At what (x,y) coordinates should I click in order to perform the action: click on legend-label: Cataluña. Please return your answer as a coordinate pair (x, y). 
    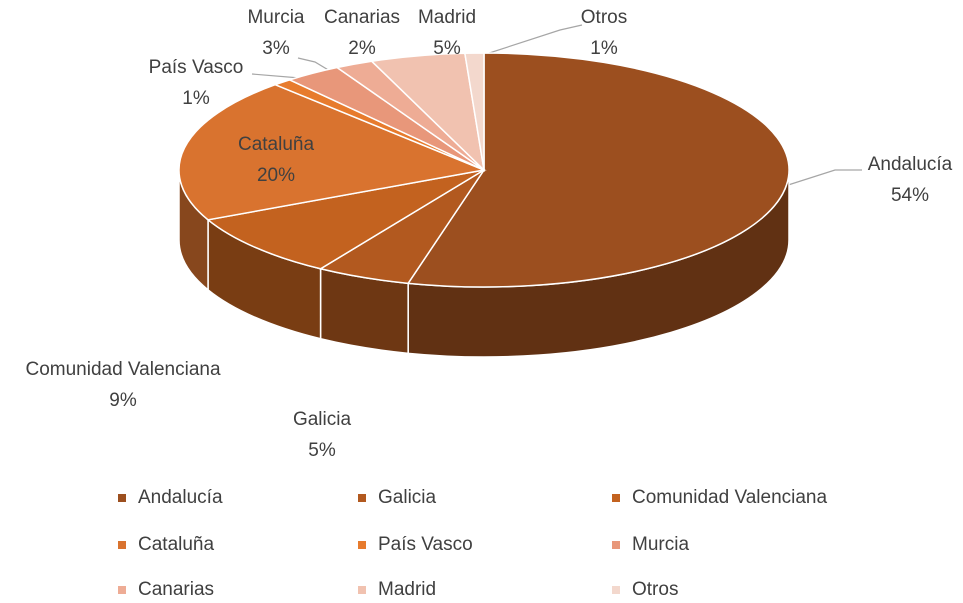
    Looking at the image, I should click on (176, 544).